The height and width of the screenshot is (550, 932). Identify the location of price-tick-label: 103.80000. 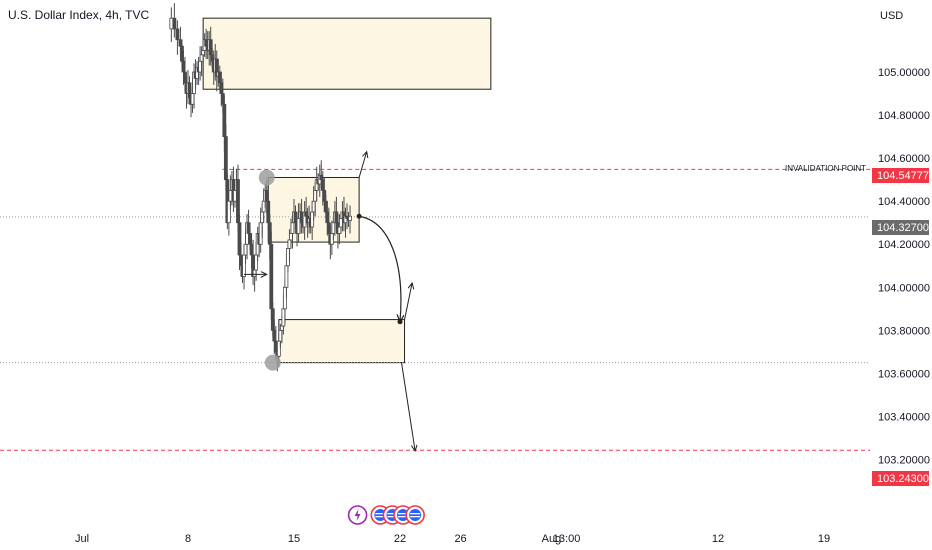
(904, 331).